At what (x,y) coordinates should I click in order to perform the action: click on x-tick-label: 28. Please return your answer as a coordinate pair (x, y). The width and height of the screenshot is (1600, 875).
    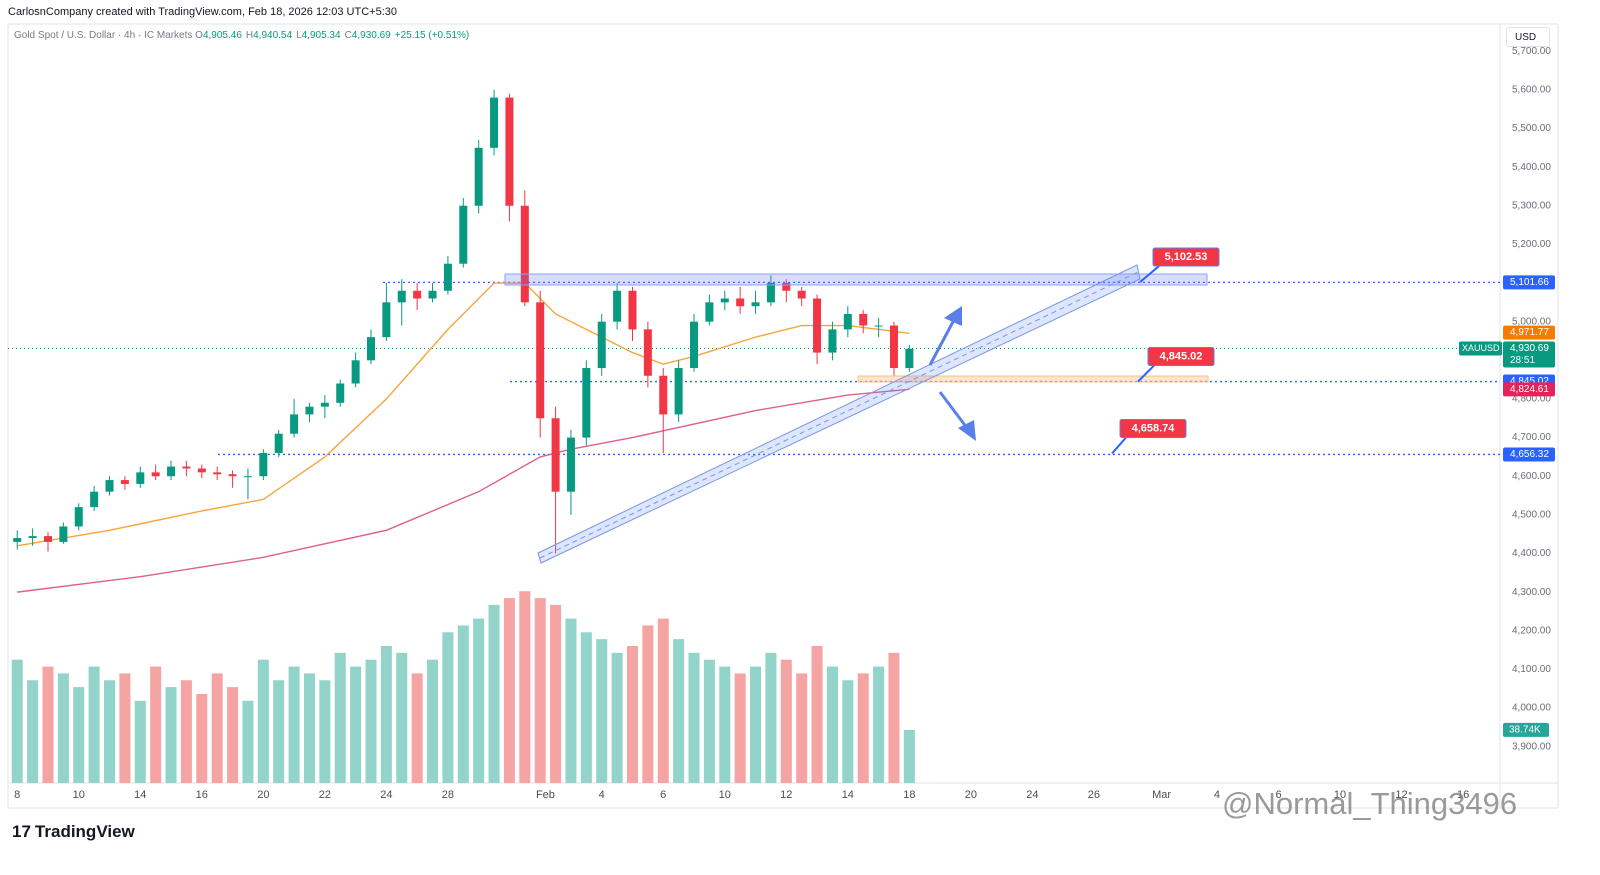
    Looking at the image, I should click on (448, 795).